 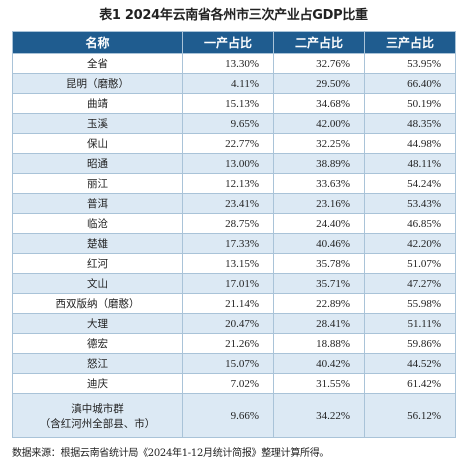 What do you see at coordinates (97, 63) in the screenshot?
I see `region-name-cell: 全省` at bounding box center [97, 63].